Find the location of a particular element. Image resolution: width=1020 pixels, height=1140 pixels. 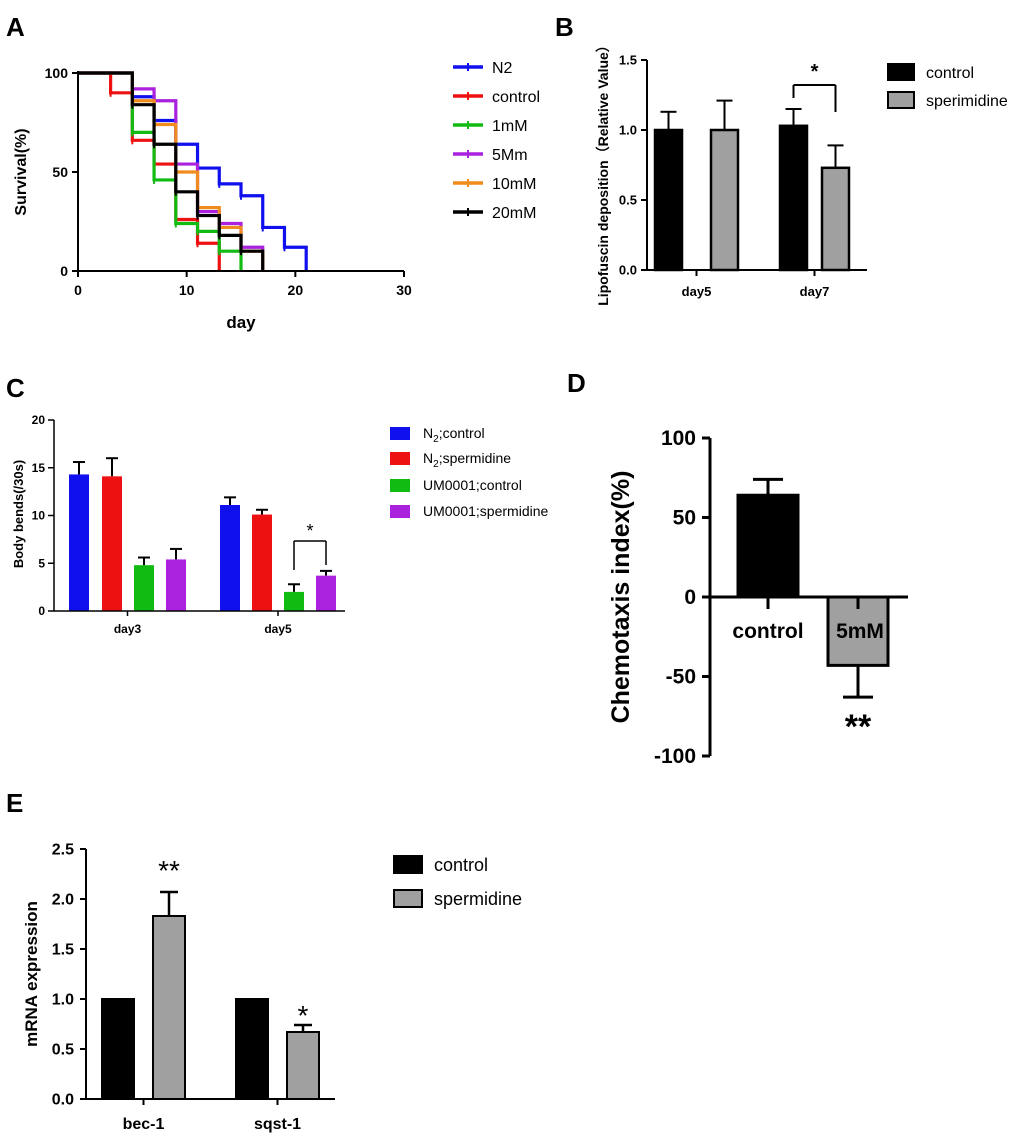

panel-e-x-tick-label-0: bec-1 is located at coordinates (144, 1124).